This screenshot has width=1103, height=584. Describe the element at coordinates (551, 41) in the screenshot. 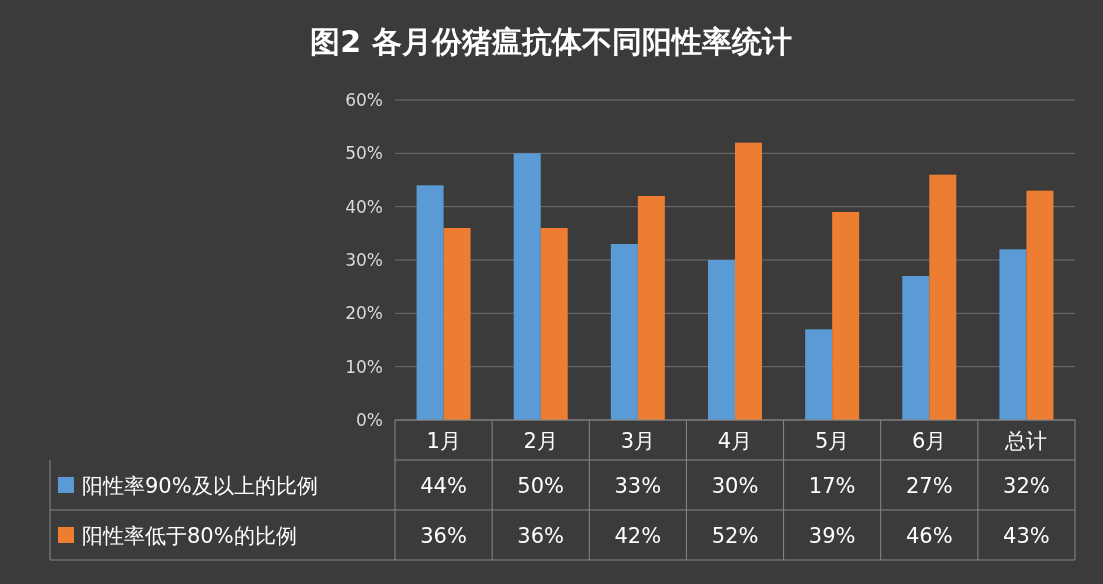

I see `chart-title: 图2 各月份猪瘟抗体不同阳性率统计` at that location.